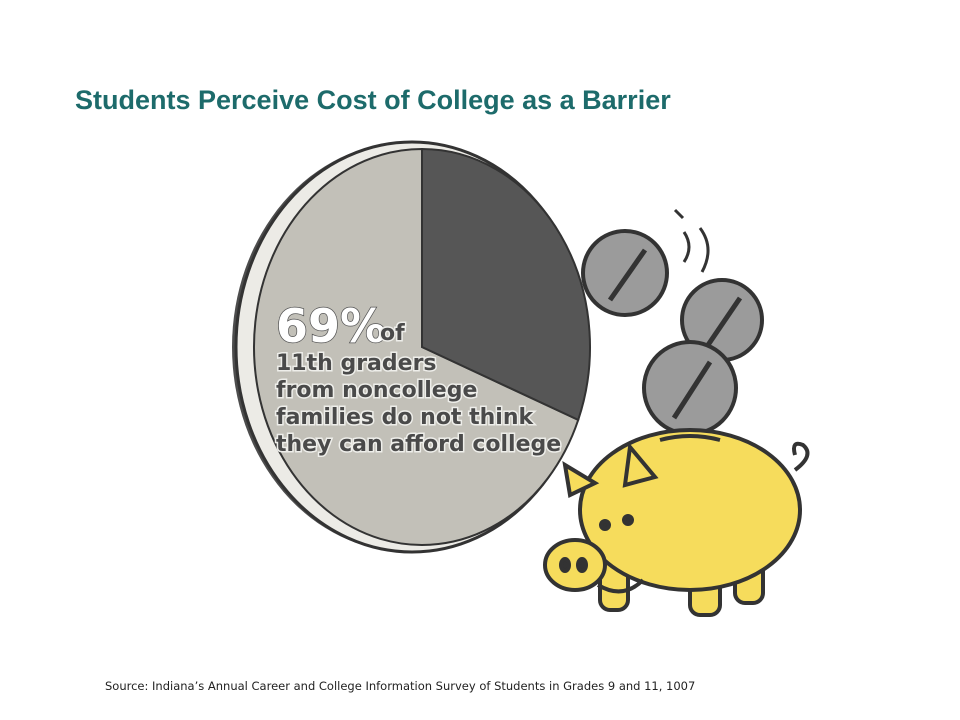 The width and height of the screenshot is (960, 720). Describe the element at coordinates (676, 522) in the screenshot. I see `piggy-bank` at that location.